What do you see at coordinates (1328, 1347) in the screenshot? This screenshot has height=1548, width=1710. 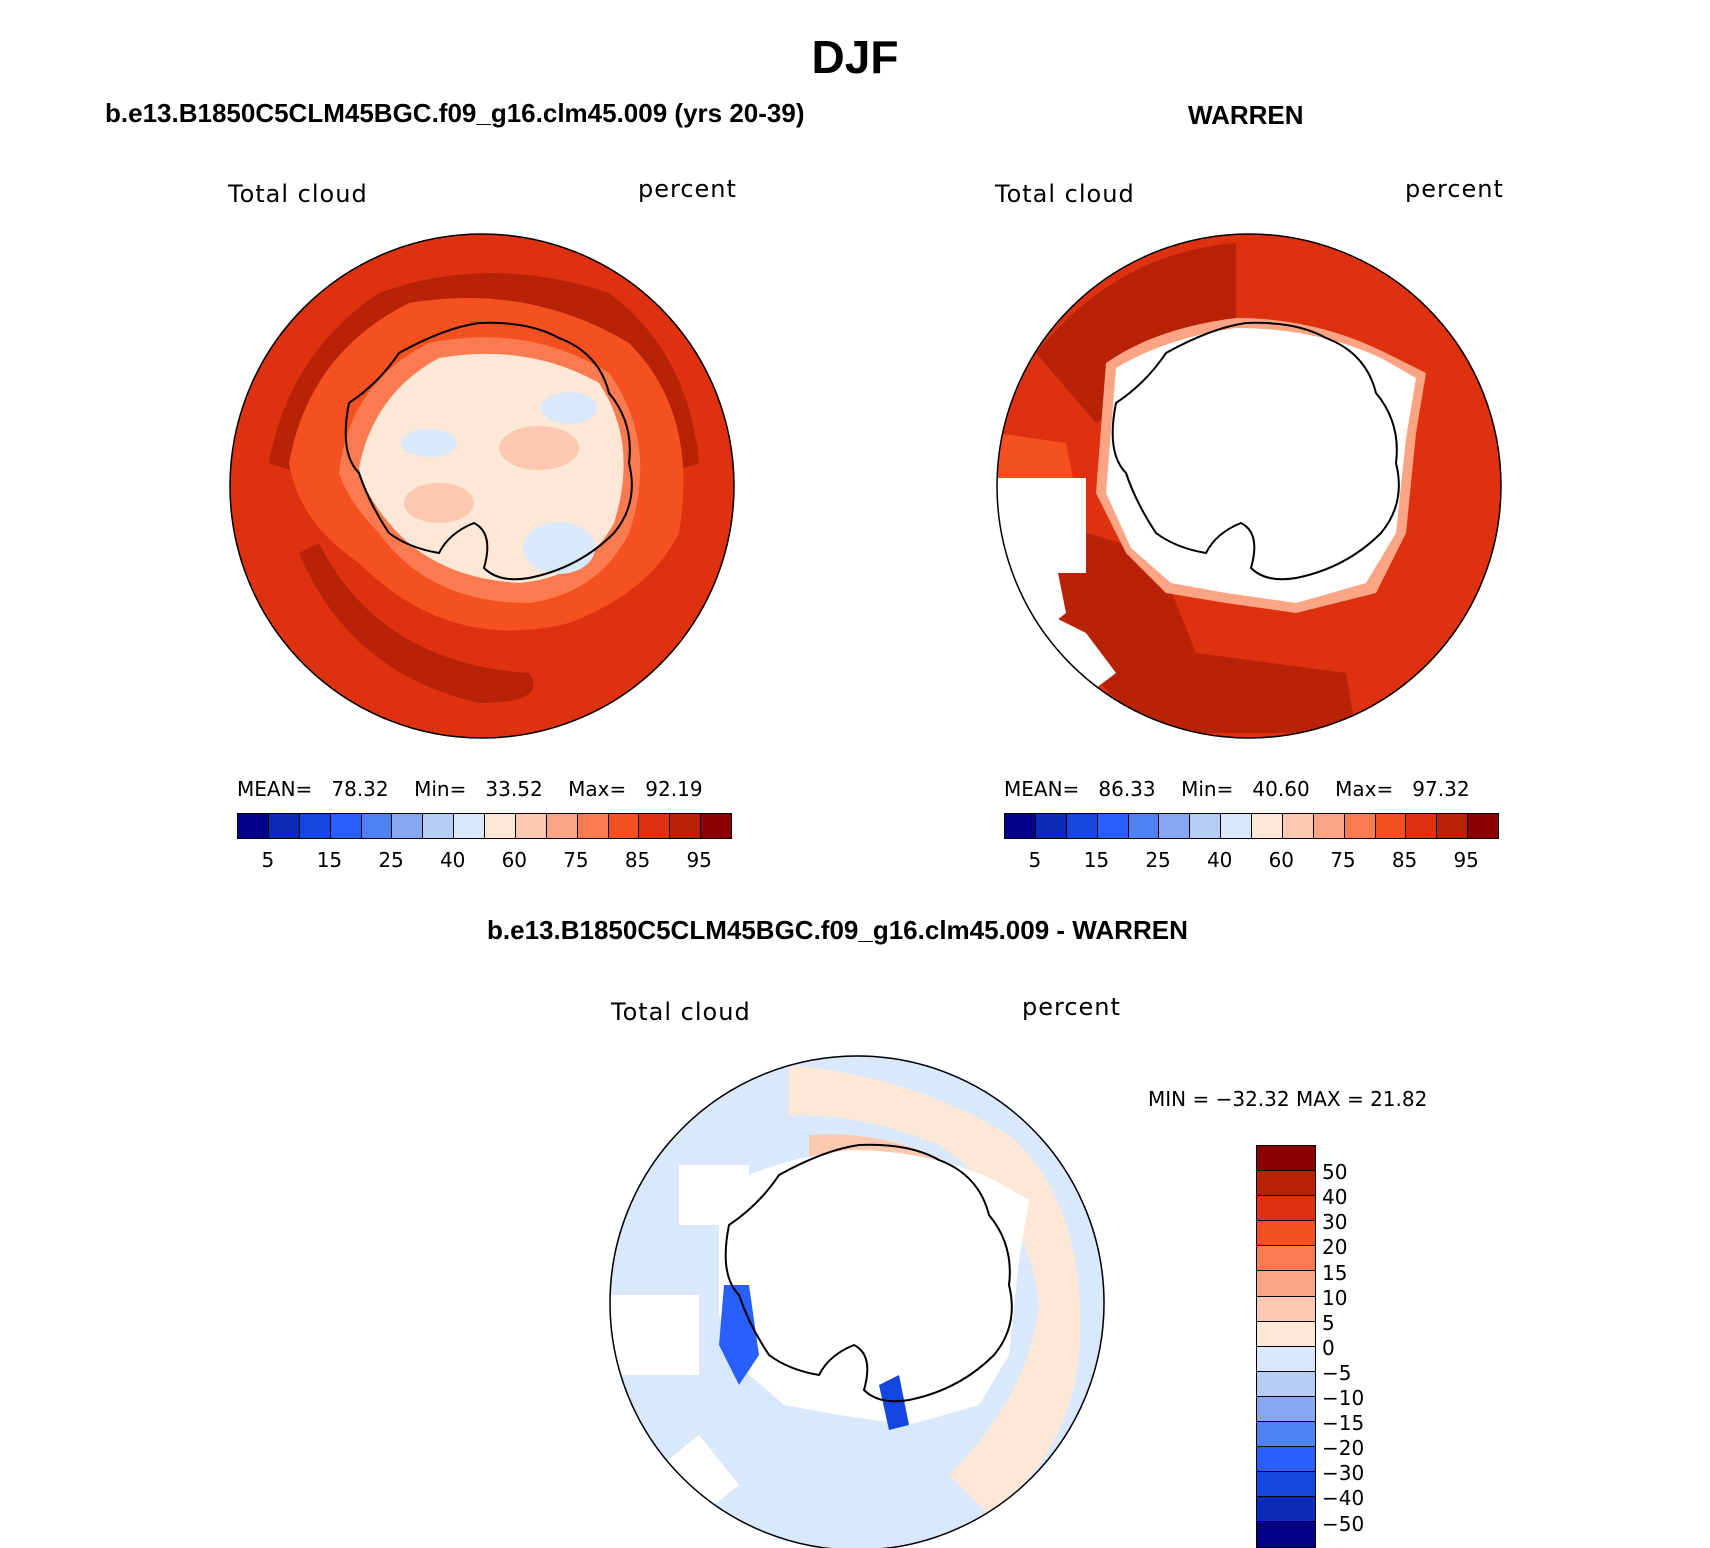 I see `colorbar-tick-label: 0` at bounding box center [1328, 1347].